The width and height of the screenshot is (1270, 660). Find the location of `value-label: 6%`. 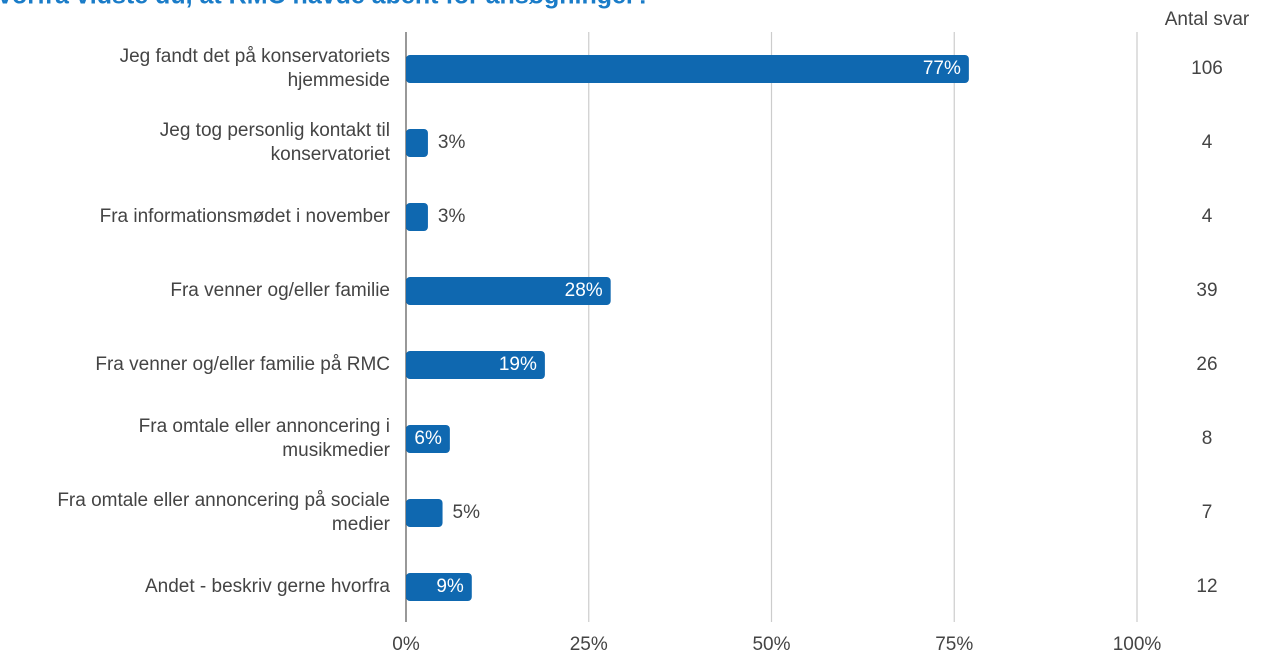

value-label: 6% is located at coordinates (428, 438).